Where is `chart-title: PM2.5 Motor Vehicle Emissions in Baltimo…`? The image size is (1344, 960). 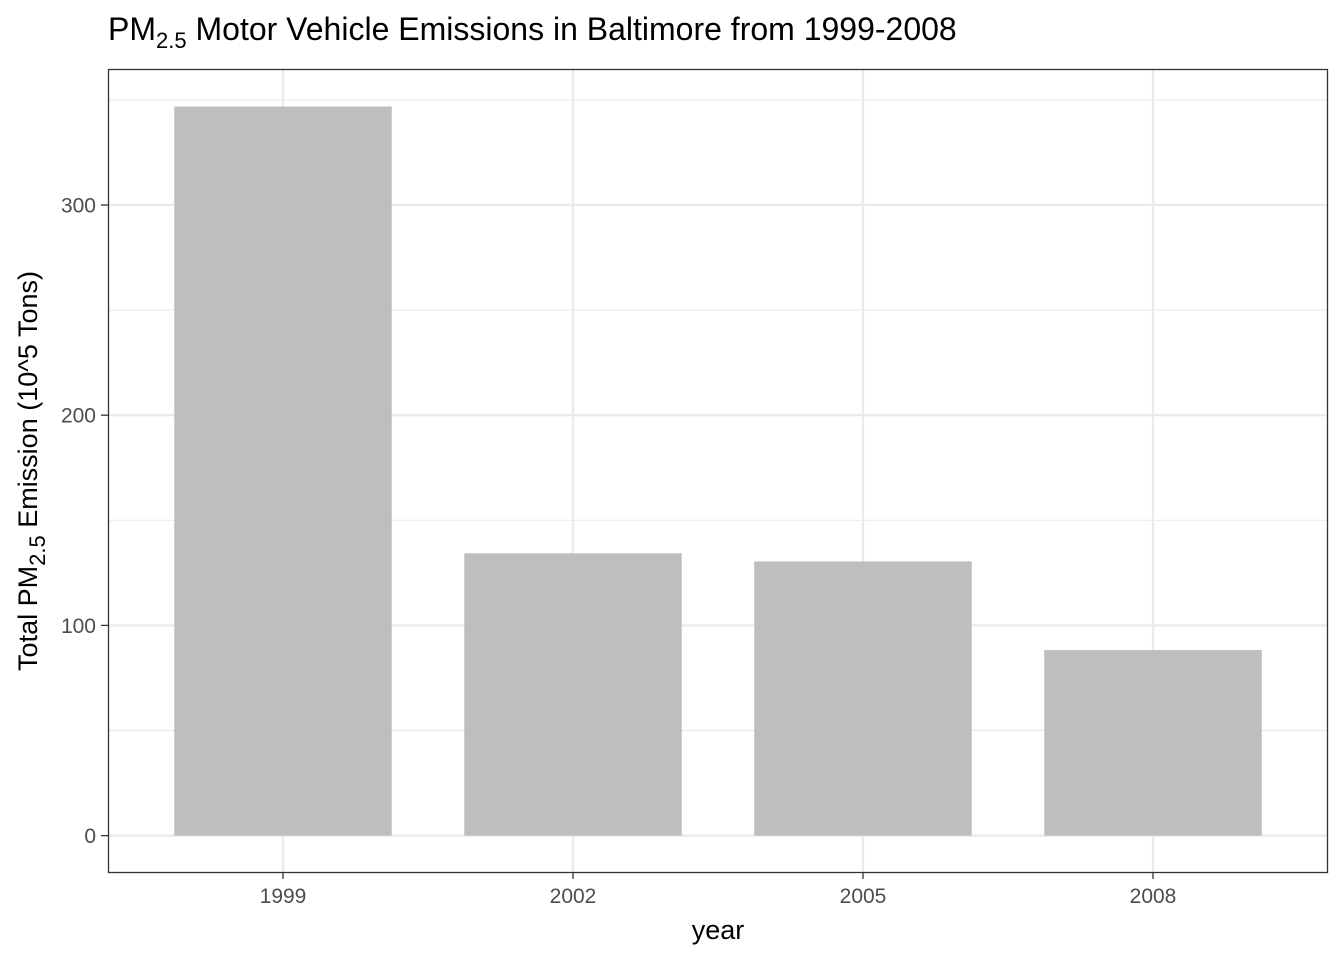
chart-title: PM2.5 Motor Vehicle Emissions in Baltimo… is located at coordinates (532, 32).